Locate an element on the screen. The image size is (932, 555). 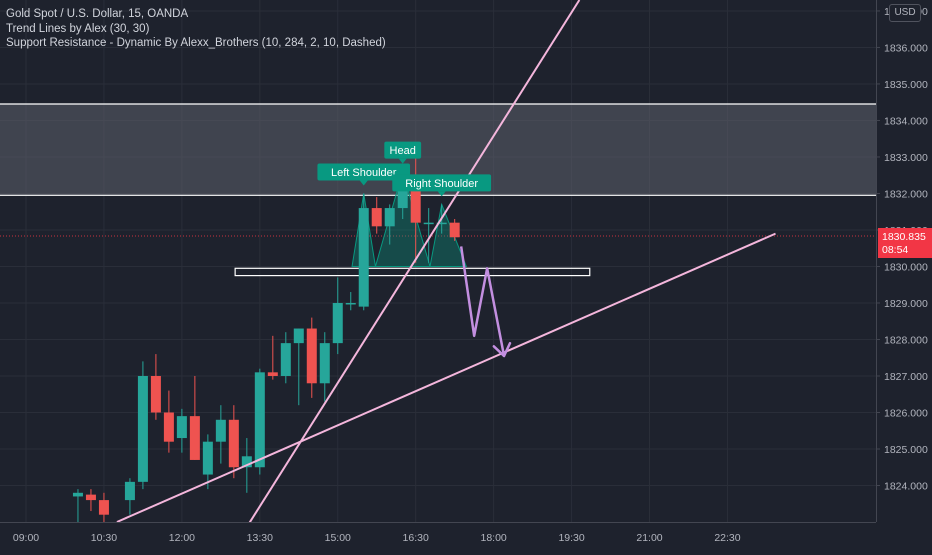
price-axis-label: 1835.000 is located at coordinates (906, 85).